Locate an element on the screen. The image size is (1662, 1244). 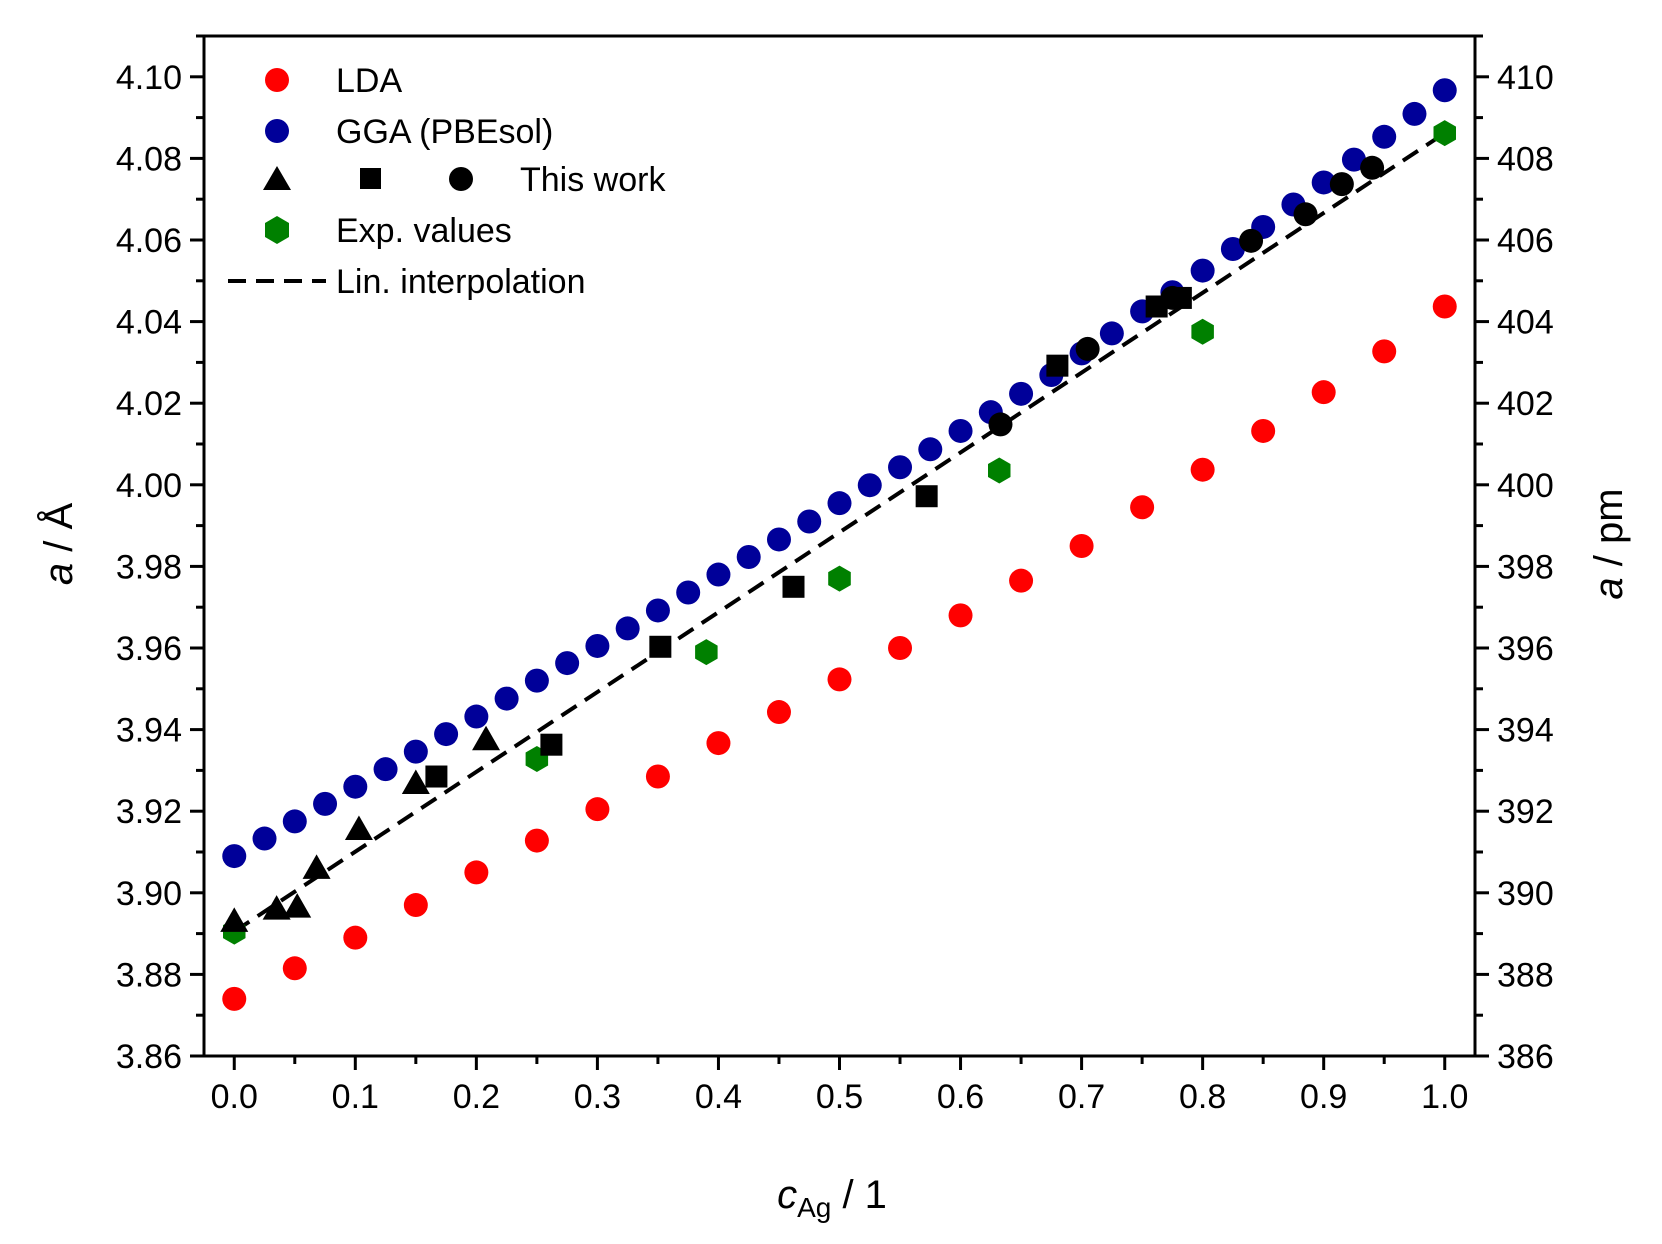
y-tick-label: 4.02 is located at coordinates (149, 404).